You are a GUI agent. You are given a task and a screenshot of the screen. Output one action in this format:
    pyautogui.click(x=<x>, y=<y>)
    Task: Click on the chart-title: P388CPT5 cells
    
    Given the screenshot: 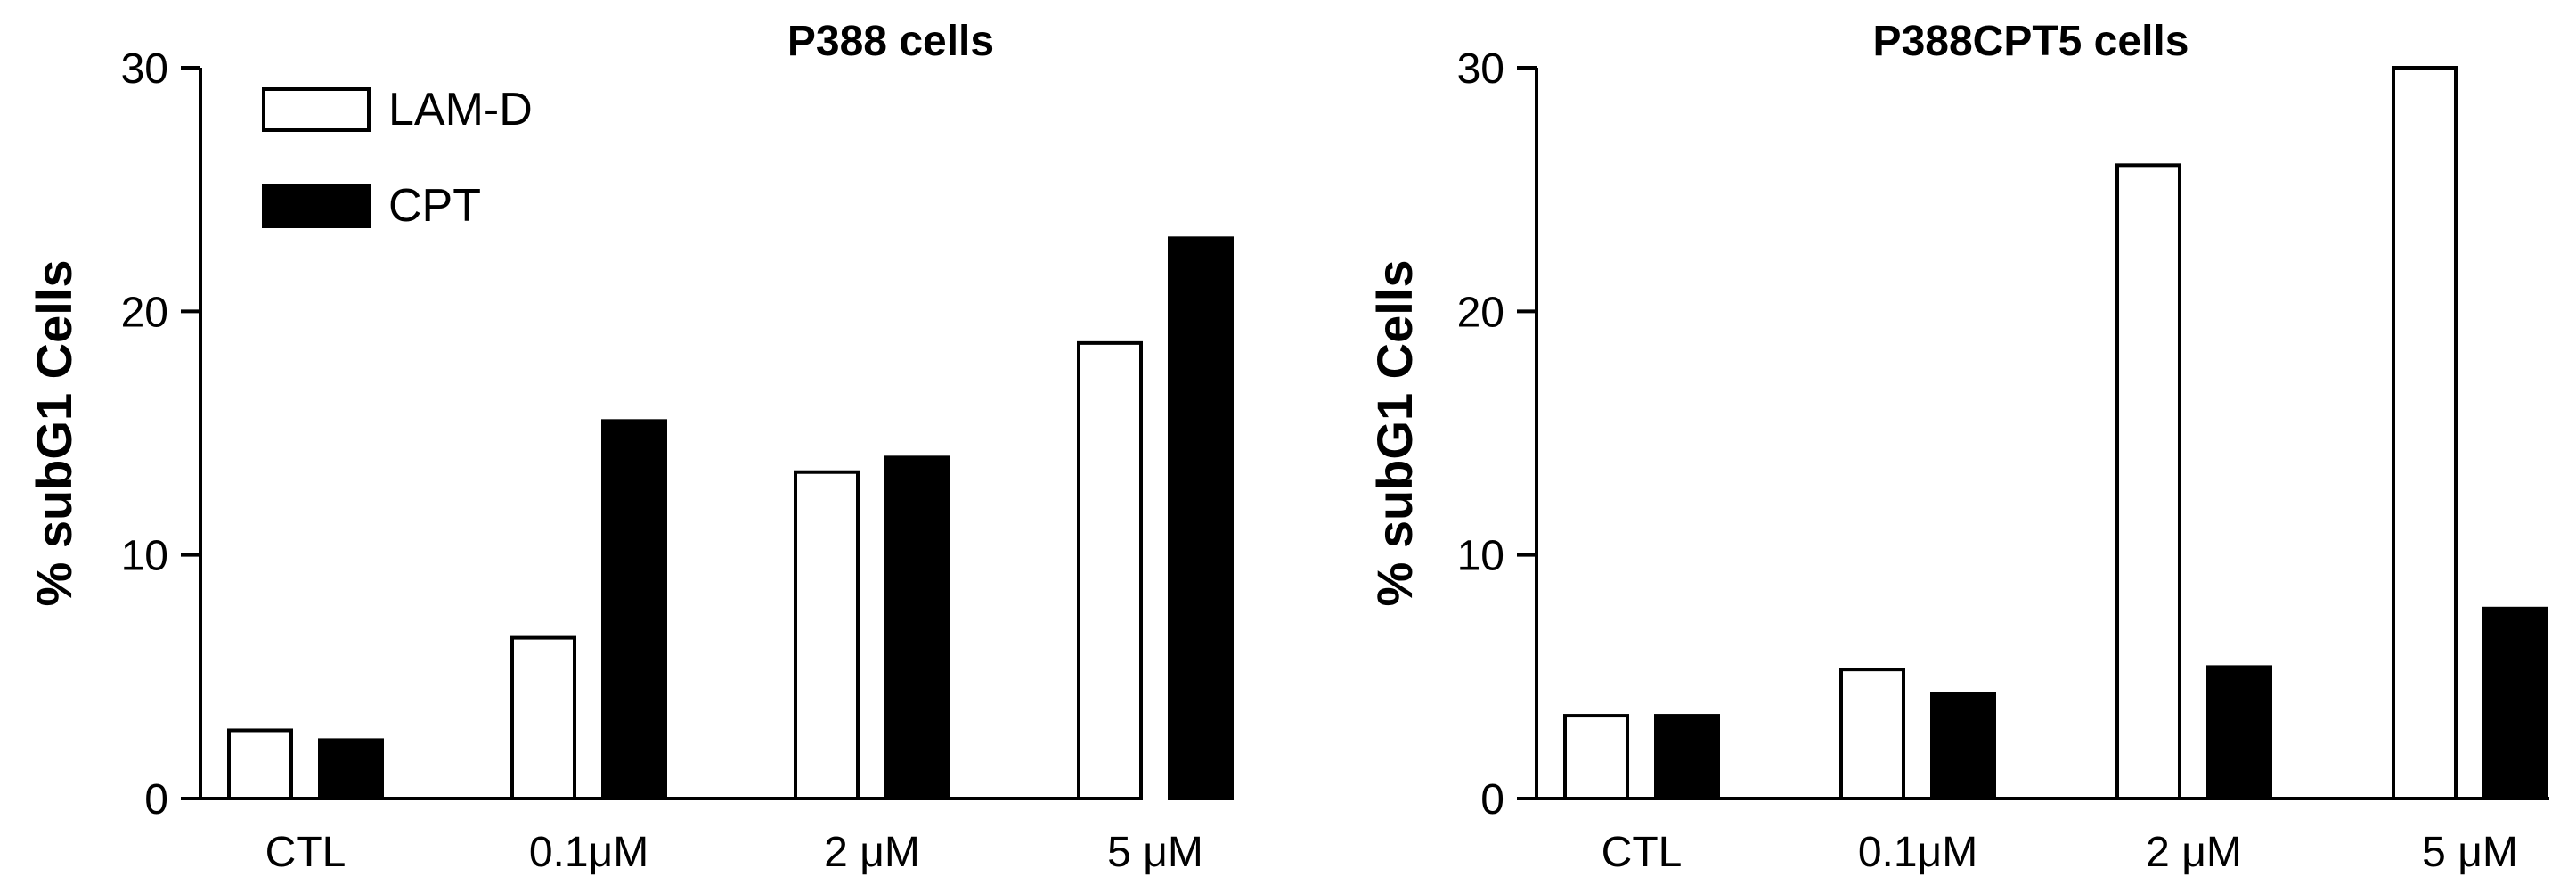 What is the action you would take?
    pyautogui.click(x=2031, y=41)
    